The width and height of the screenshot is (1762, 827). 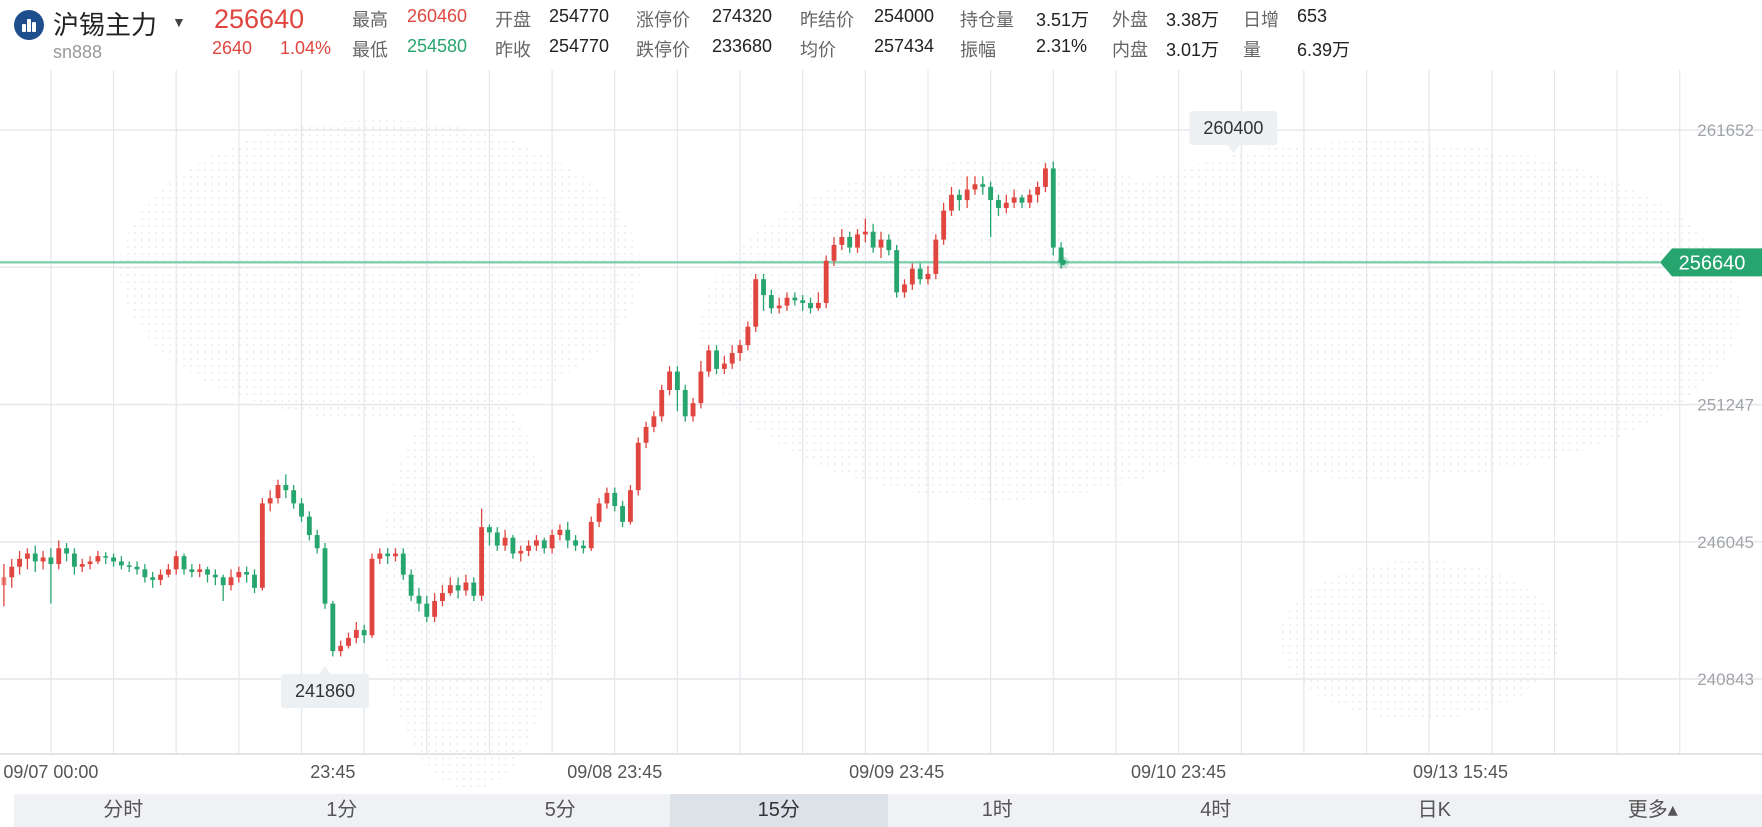 What do you see at coordinates (1312, 16) in the screenshot?
I see `quote-value: 653` at bounding box center [1312, 16].